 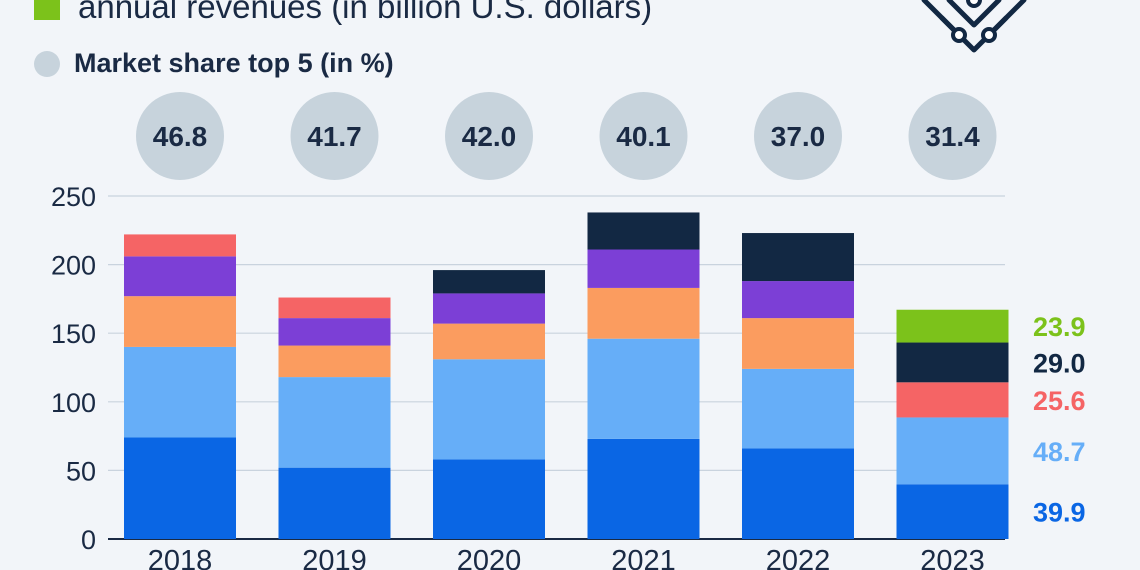 I want to click on y-tick-label: 100, so click(x=73, y=403).